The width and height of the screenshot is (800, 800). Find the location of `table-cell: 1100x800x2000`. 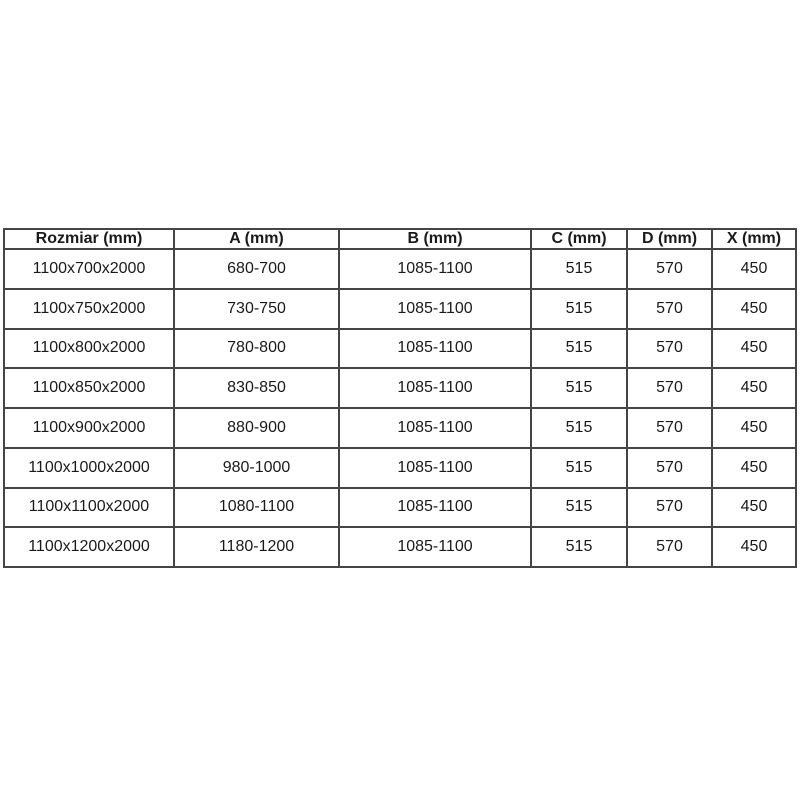

table-cell: 1100x800x2000 is located at coordinates (89, 348).